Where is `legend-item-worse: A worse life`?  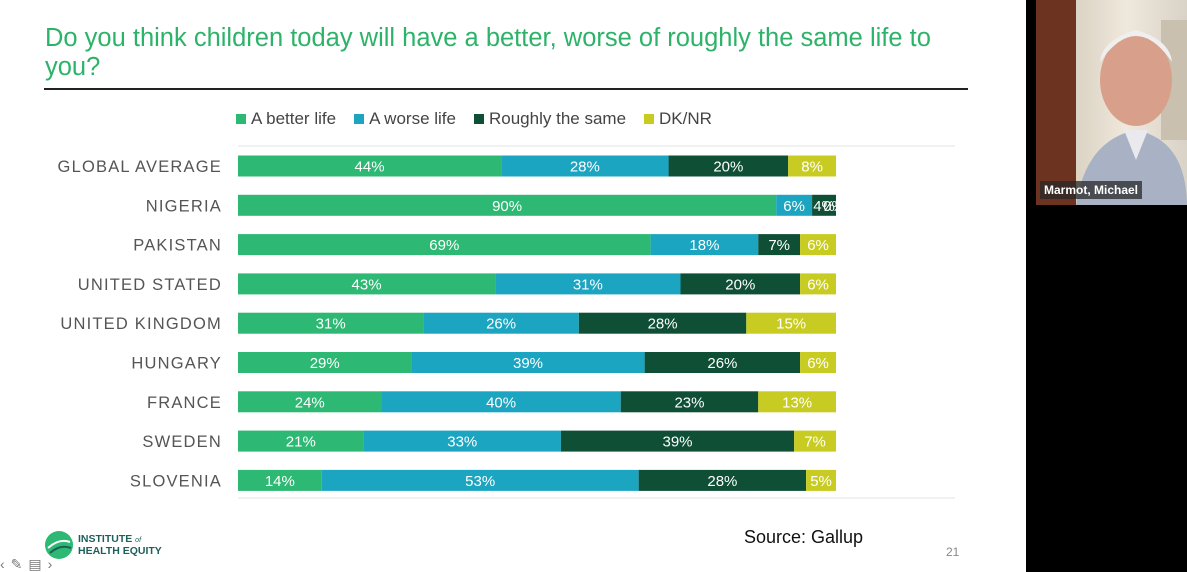
legend-item-worse: A worse life is located at coordinates (405, 119).